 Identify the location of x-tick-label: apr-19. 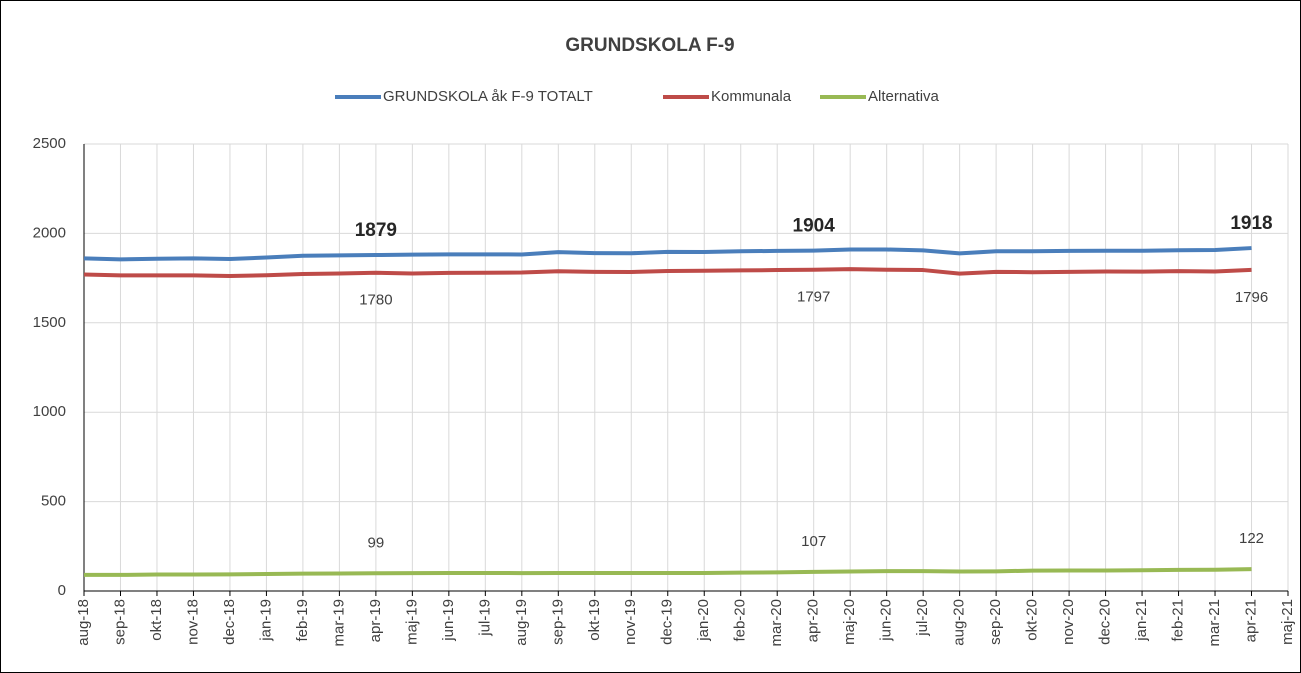
(375, 620).